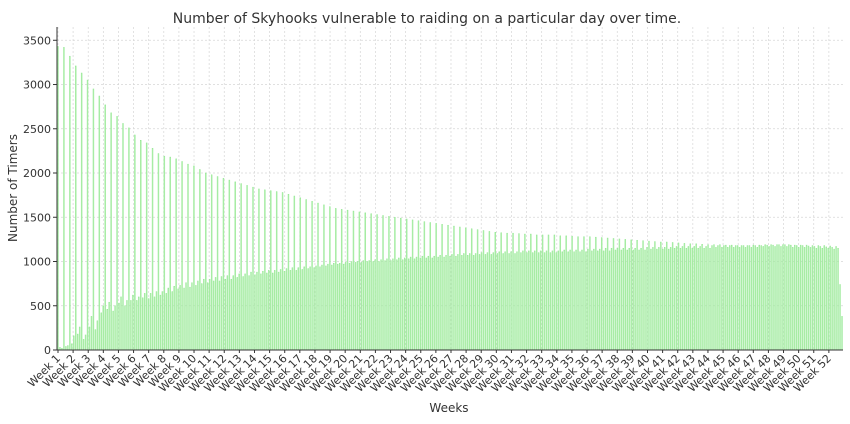  What do you see at coordinates (37, 195) in the screenshot?
I see `y-tick-labels: 0 500 1000 1500 2000 2500 3000 3500` at bounding box center [37, 195].